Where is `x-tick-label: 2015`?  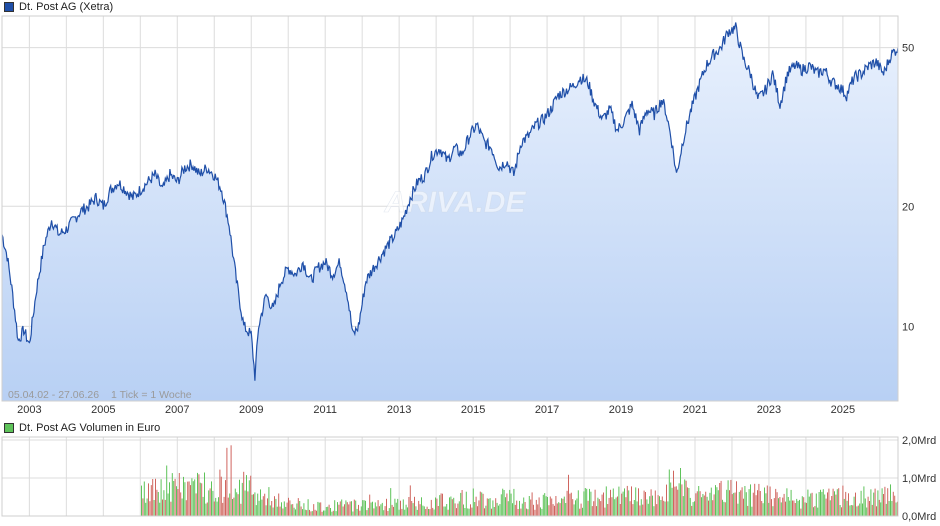
x-tick-label: 2015 is located at coordinates (473, 410).